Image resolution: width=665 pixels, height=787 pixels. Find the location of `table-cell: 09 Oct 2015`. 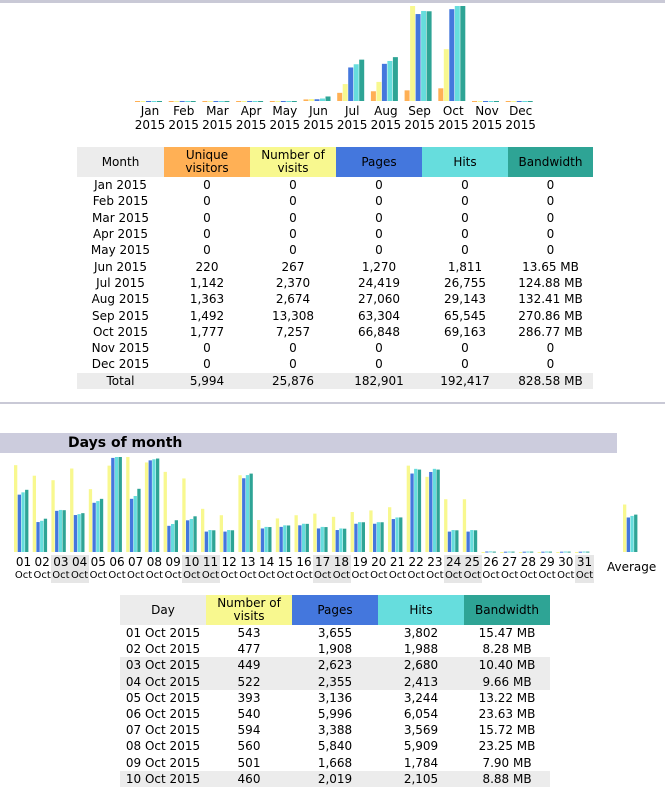

table-cell: 09 Oct 2015 is located at coordinates (163, 762).